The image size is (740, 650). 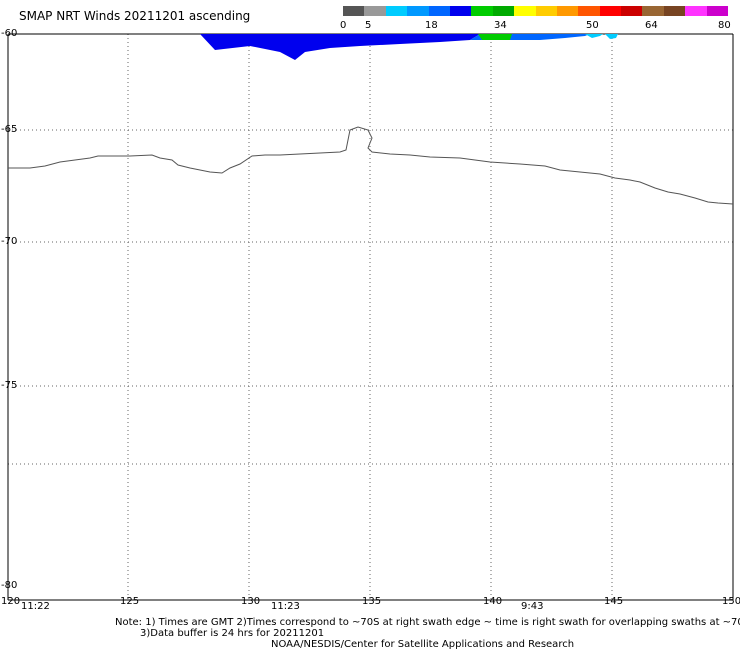 I want to click on colorbar-label: 34, so click(x=500, y=25).